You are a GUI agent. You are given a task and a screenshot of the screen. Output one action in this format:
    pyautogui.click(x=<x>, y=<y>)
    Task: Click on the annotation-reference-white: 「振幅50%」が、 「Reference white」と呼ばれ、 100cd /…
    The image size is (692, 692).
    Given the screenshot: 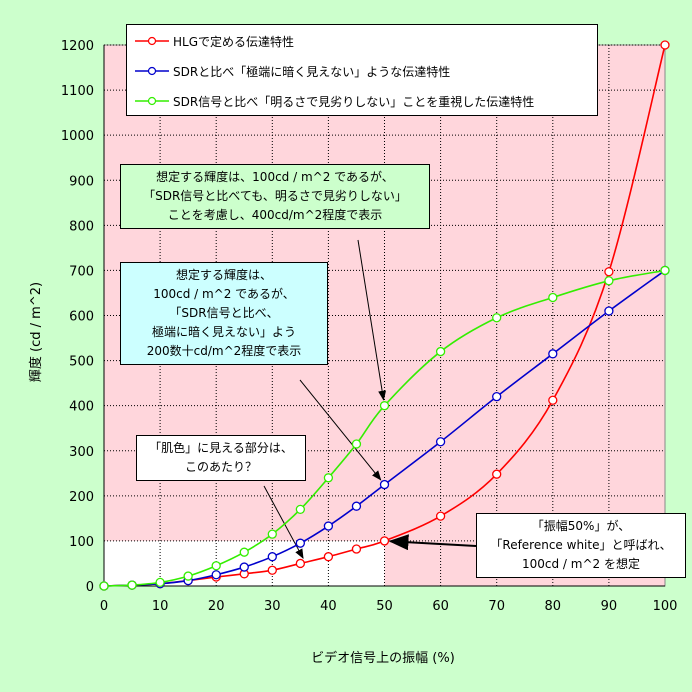 What is the action you would take?
    pyautogui.click(x=581, y=545)
    